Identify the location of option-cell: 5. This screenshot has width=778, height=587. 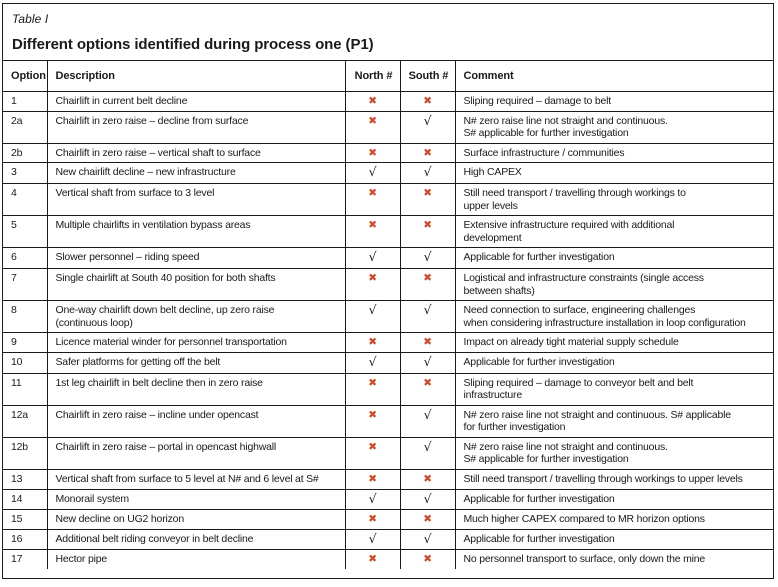
(25, 232).